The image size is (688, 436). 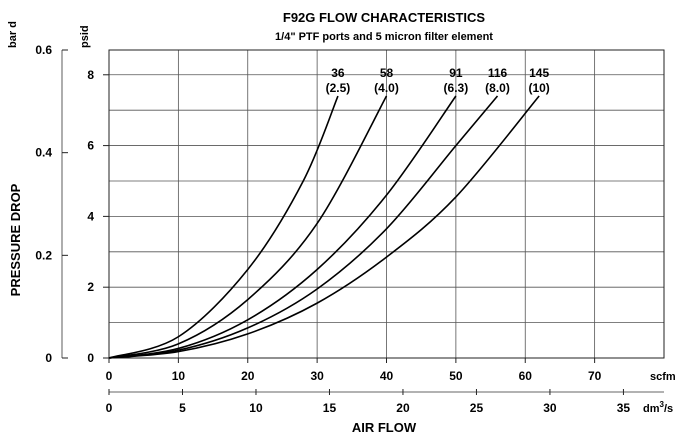 What do you see at coordinates (43, 153) in the screenshot?
I see `y-secondary-tick-label: 0.4` at bounding box center [43, 153].